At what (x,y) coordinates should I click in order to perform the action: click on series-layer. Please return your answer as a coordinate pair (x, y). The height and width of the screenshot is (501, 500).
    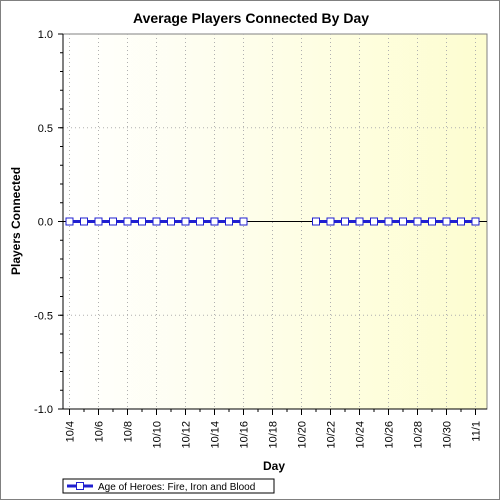
    Looking at the image, I should click on (272, 221).